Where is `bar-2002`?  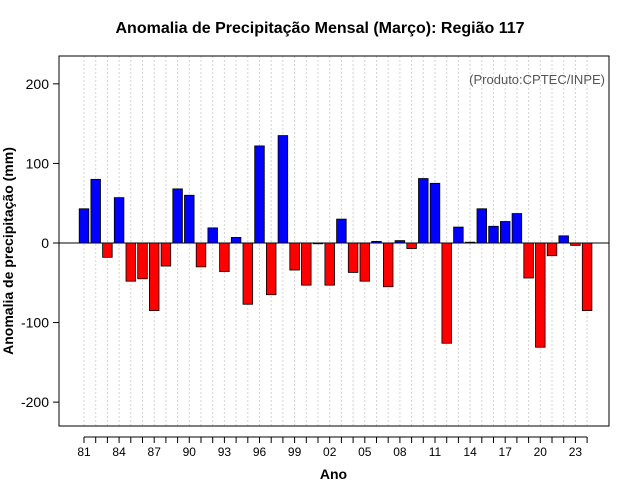
bar-2002 is located at coordinates (329, 264).